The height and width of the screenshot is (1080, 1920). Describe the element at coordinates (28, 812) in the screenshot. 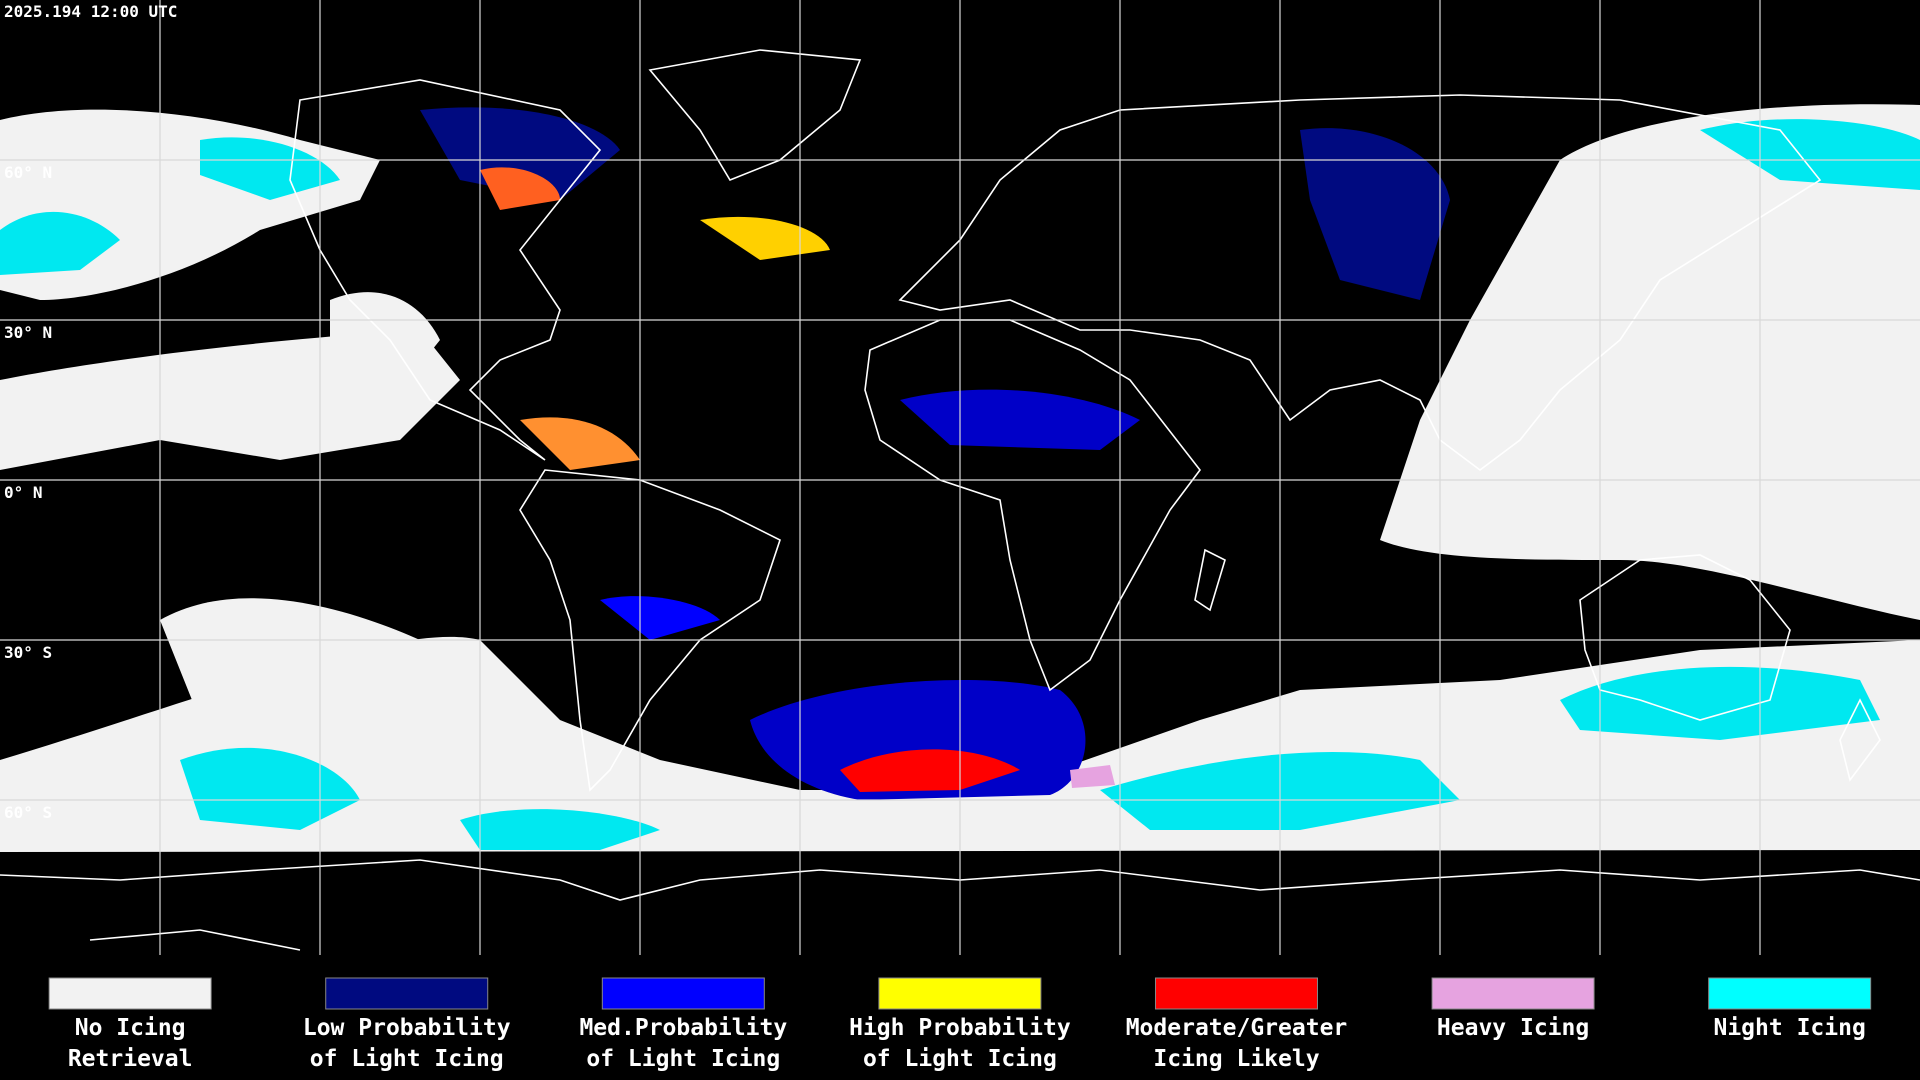

I see `latitude-label: 60° S` at that location.